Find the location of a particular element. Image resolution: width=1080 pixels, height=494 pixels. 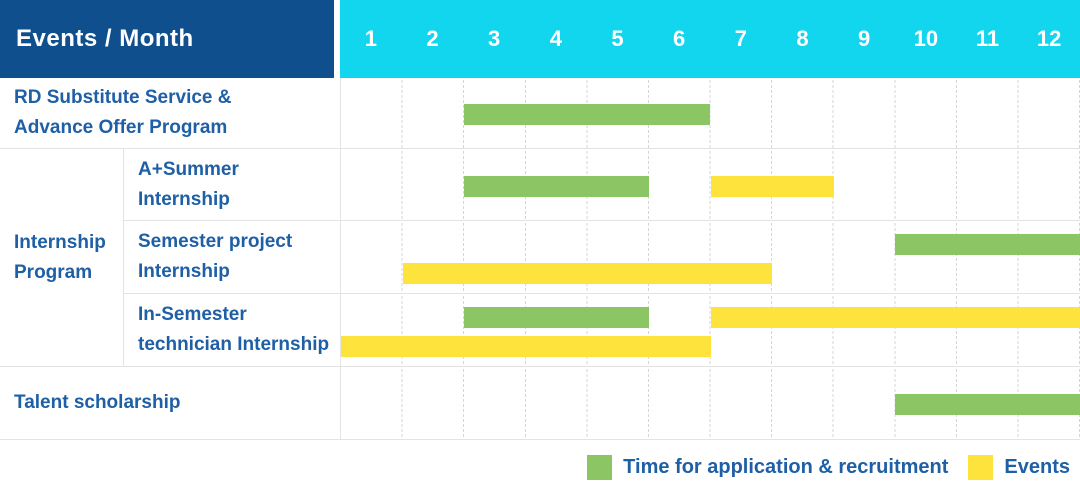

gantt-row-talent-scholarship is located at coordinates (710, 403).